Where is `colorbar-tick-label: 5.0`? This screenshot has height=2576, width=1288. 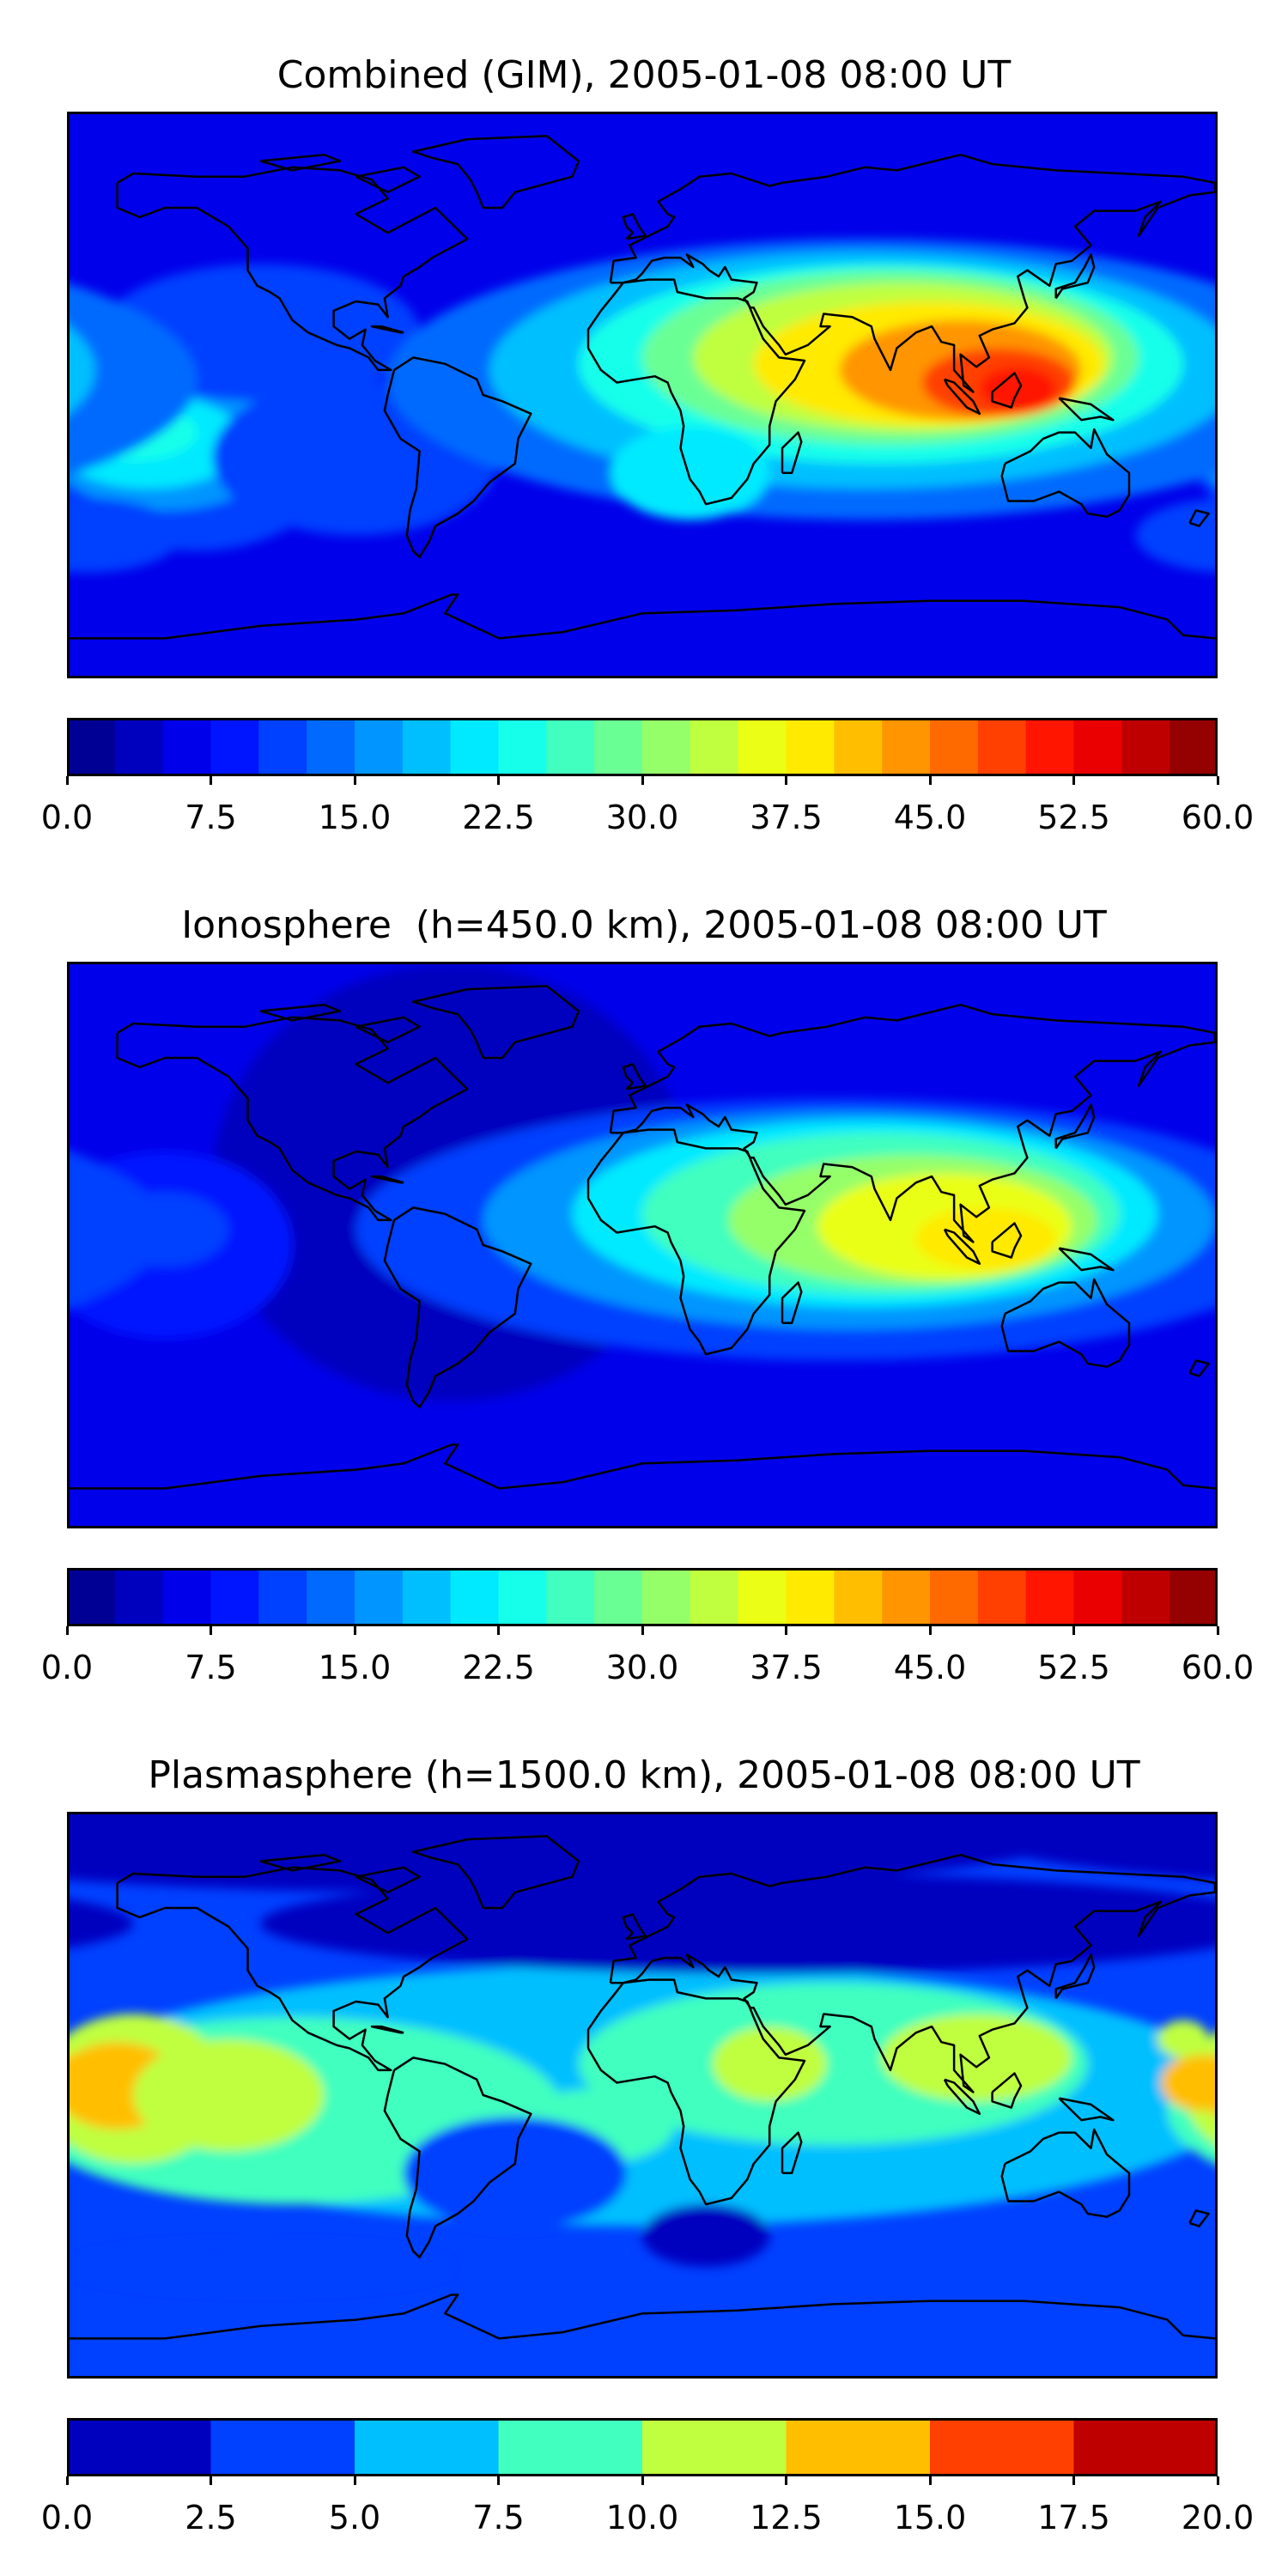
colorbar-tick-label: 5.0 is located at coordinates (355, 2518).